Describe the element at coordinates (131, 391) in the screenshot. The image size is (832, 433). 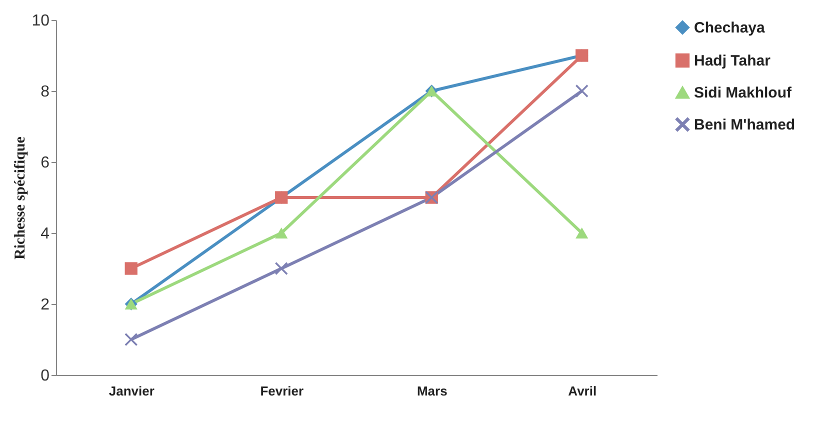
I see `x-tick-label: Janvier` at that location.